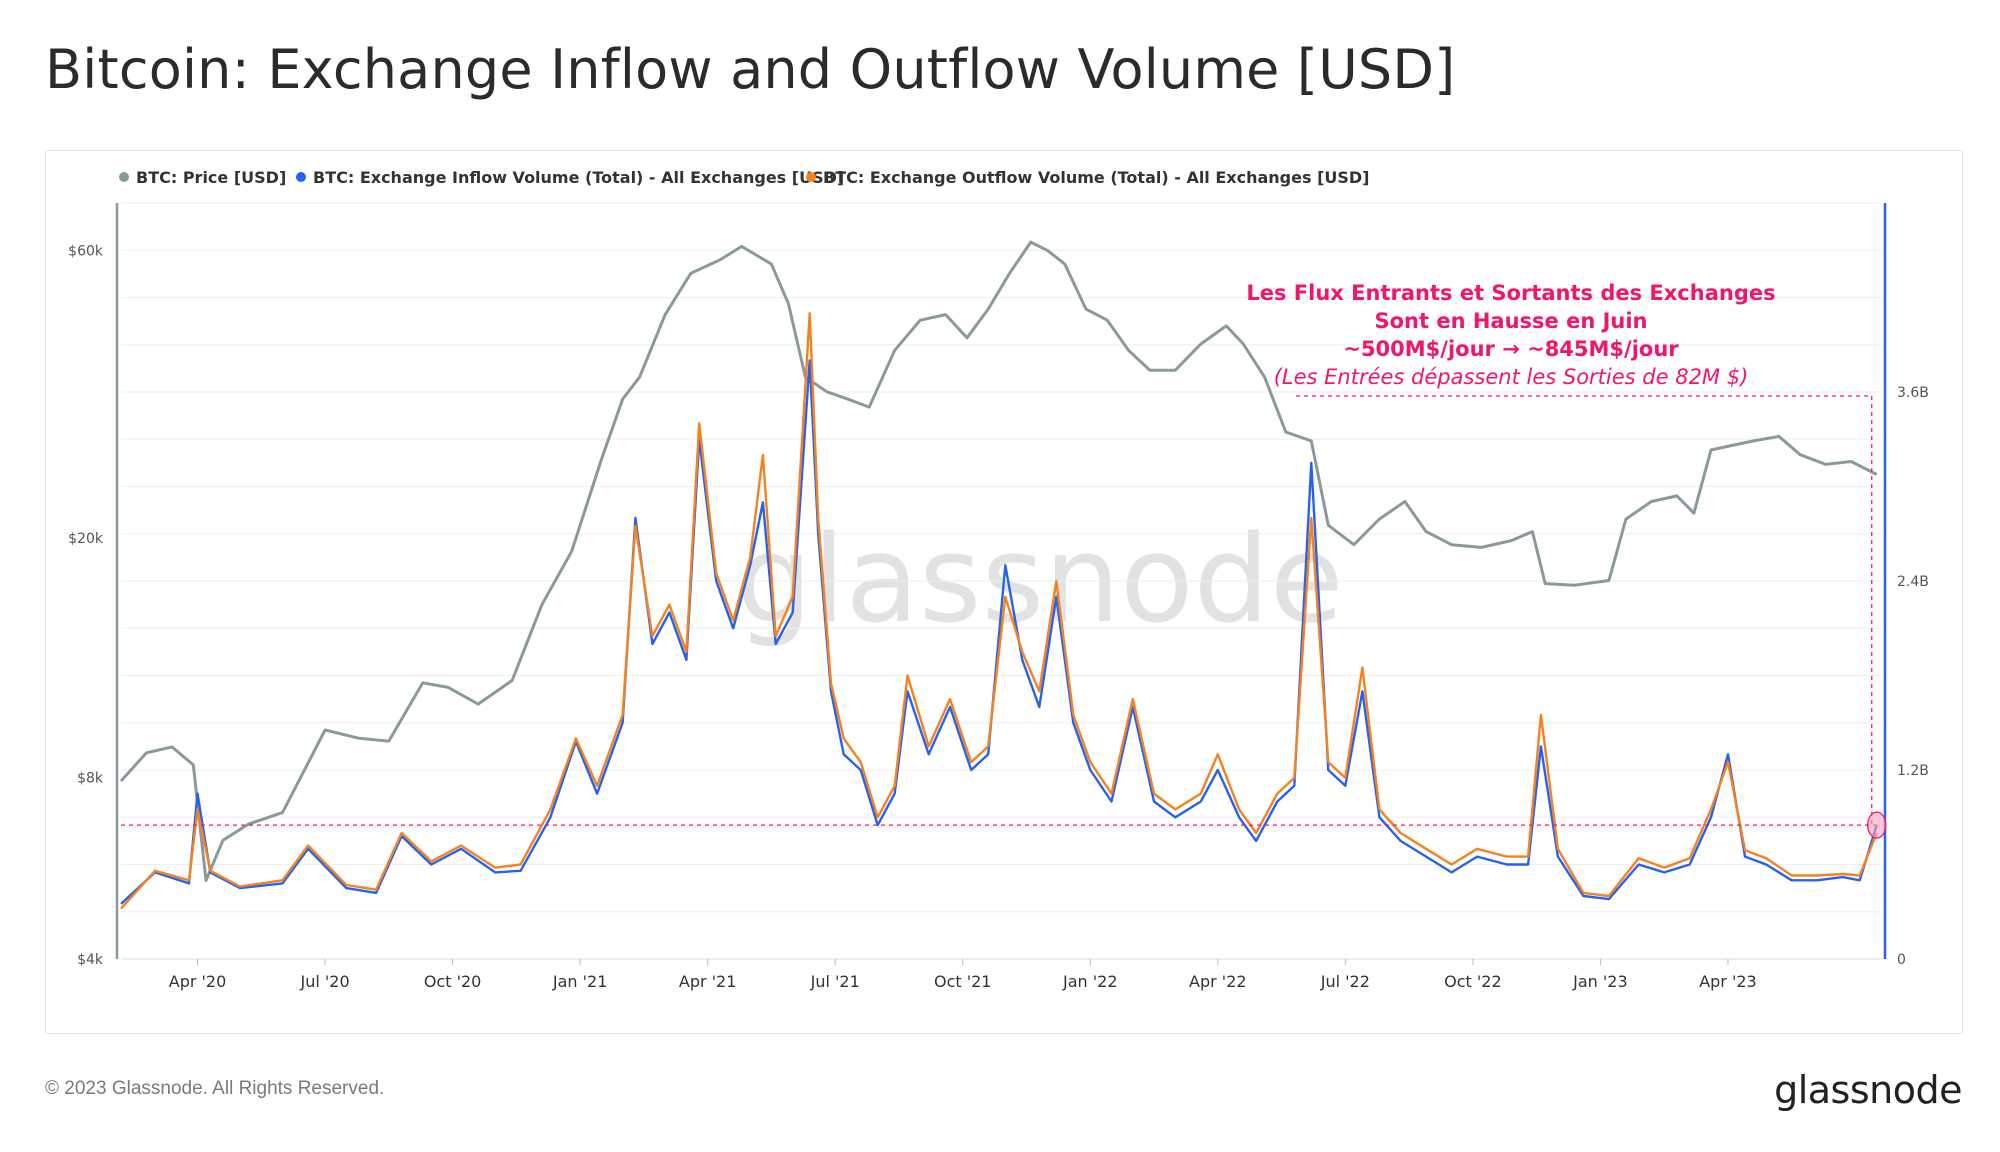  What do you see at coordinates (1877, 825) in the screenshot?
I see `highlight-marker` at bounding box center [1877, 825].